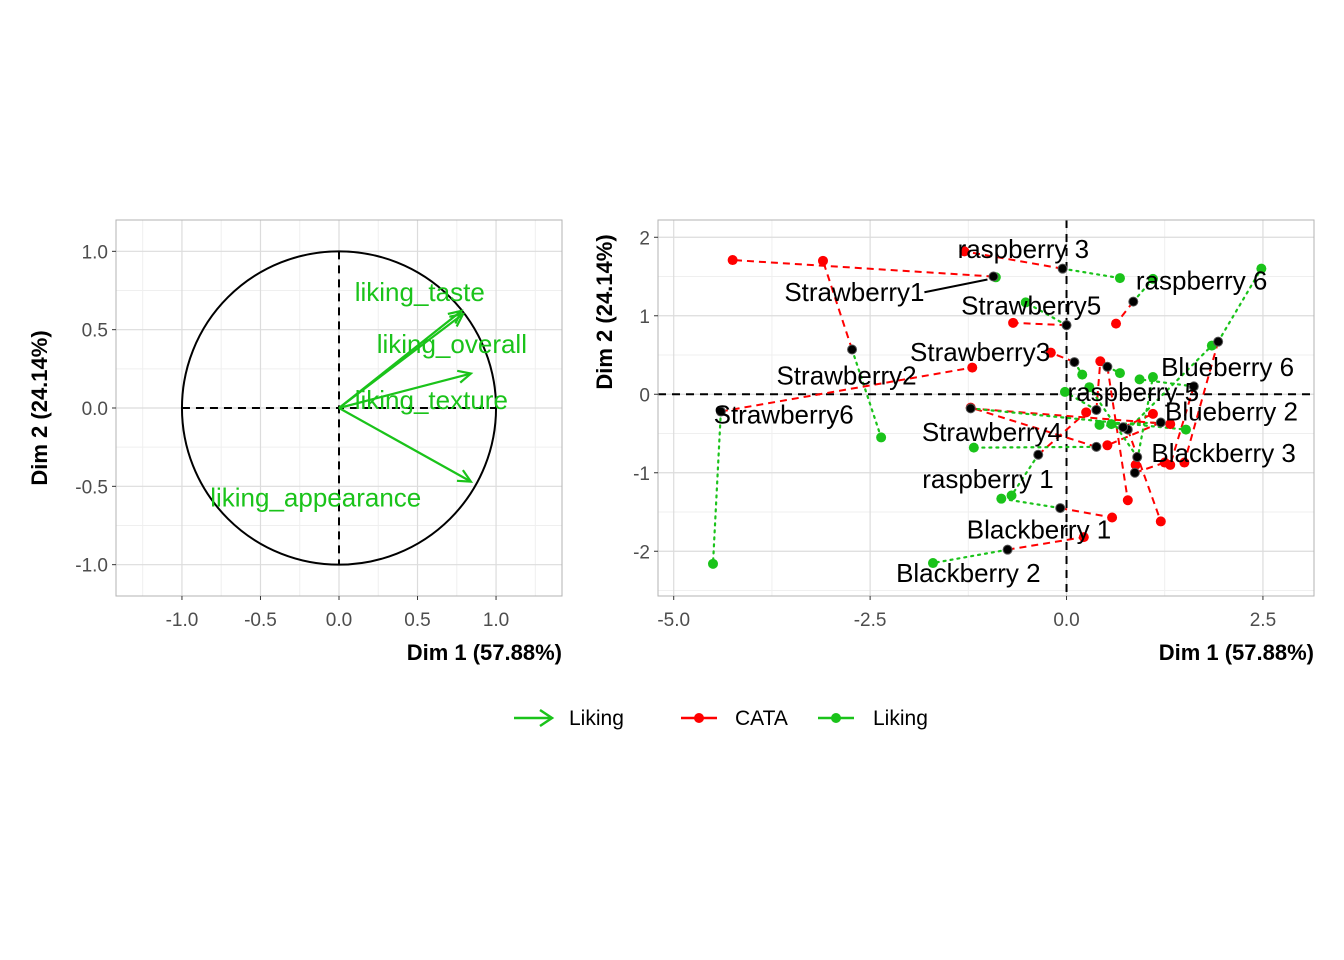 Image resolution: width=1344 pixels, height=960 pixels. What do you see at coordinates (956, 286) in the screenshot?
I see `label-leader-line` at bounding box center [956, 286].